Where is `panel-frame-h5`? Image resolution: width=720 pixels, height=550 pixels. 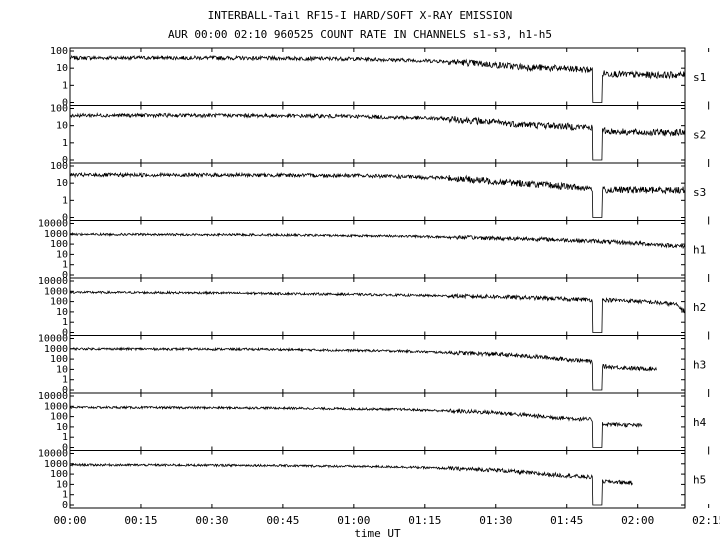
panel-frame-h5 is located at coordinates (377, 479).